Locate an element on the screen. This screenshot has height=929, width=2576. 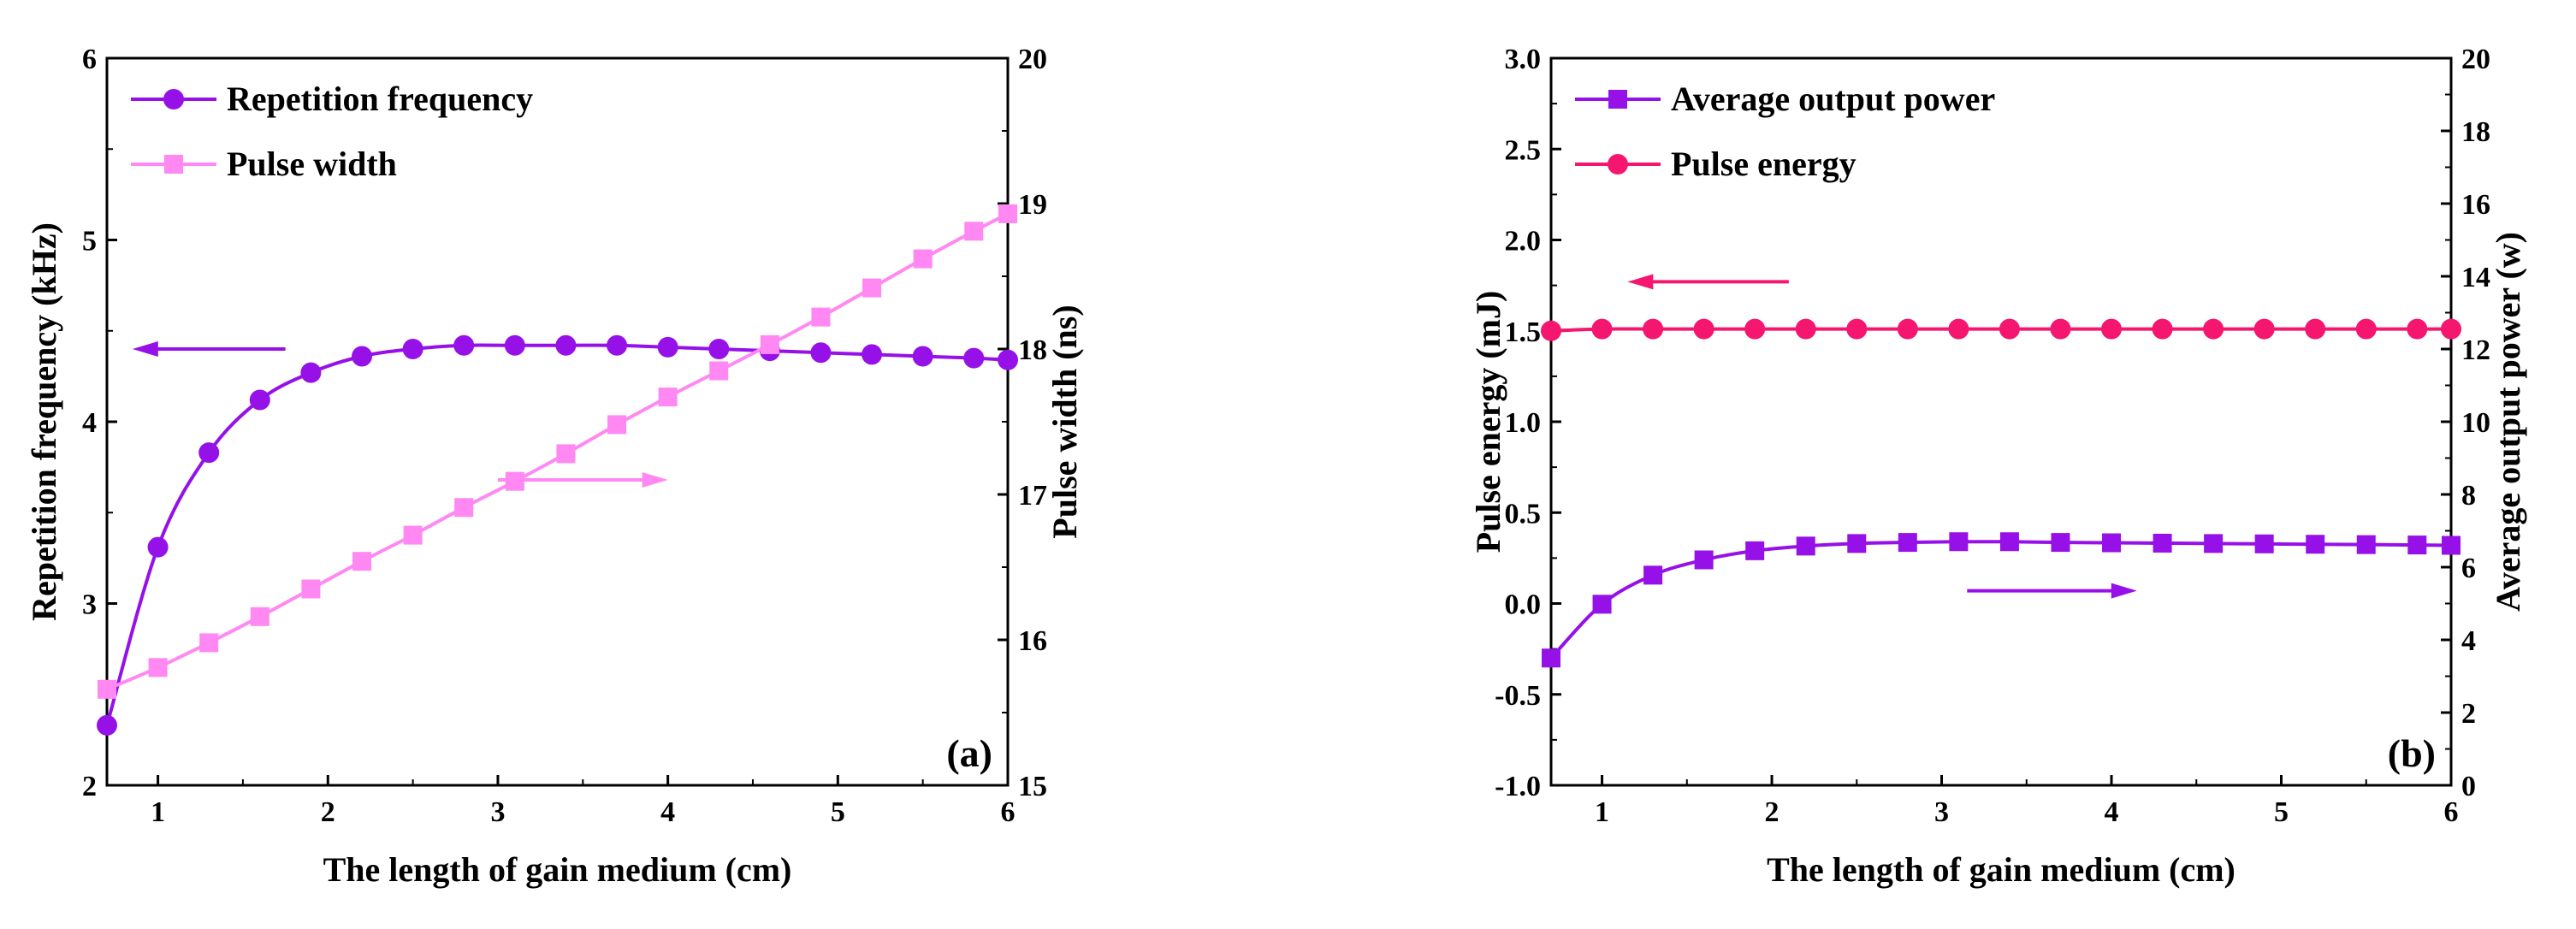
y-left-tick-label: 3.0 is located at coordinates (1523, 60).